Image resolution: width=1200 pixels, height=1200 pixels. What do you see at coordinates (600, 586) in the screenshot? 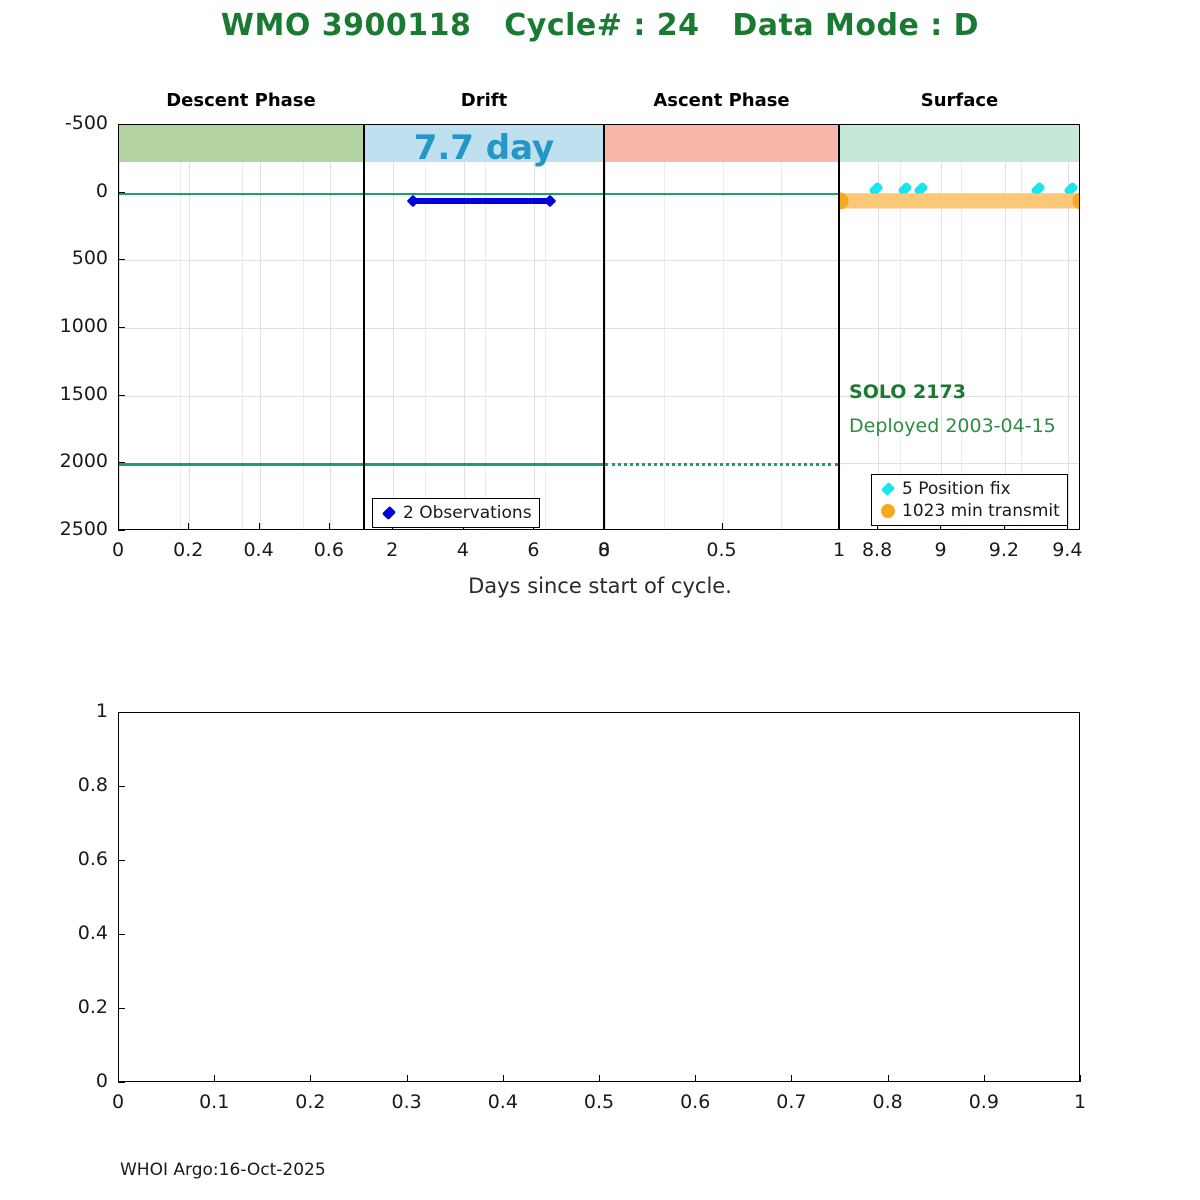
I see `x-axis-label: Days since start of cycle.` at bounding box center [600, 586].